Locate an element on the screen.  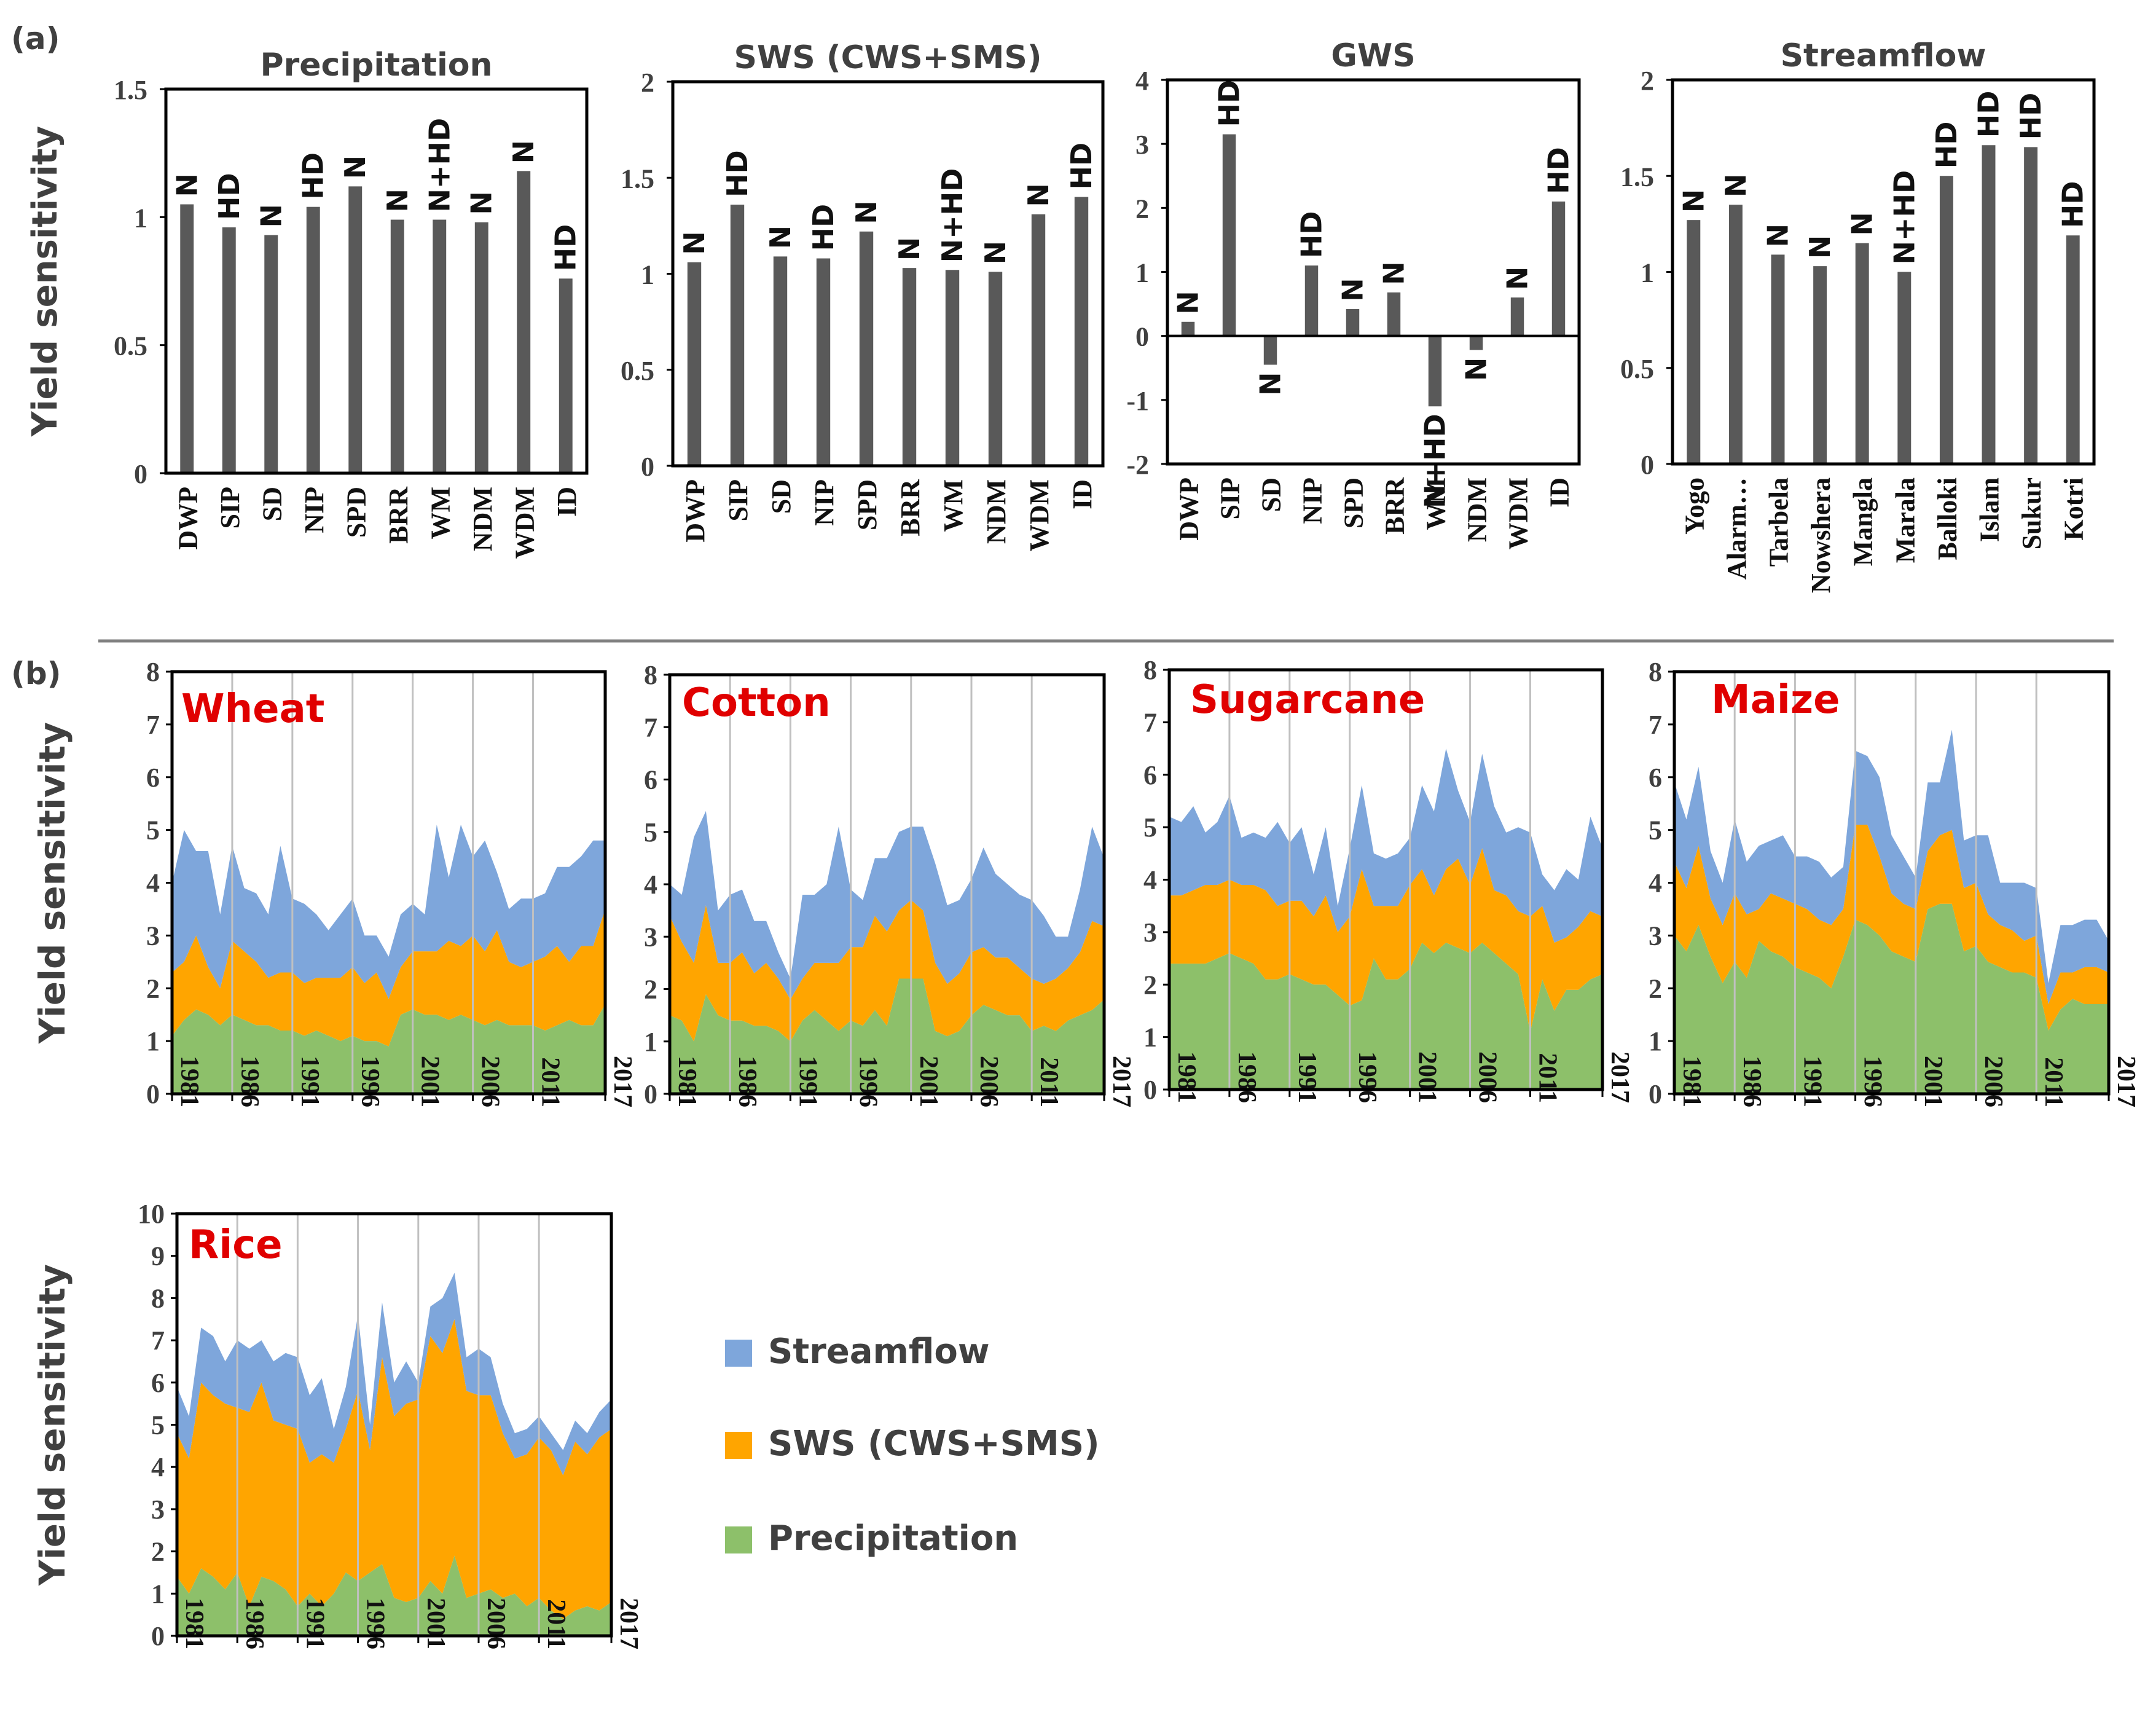
x-category-label: Sukur is located at coordinates (2032, 513).